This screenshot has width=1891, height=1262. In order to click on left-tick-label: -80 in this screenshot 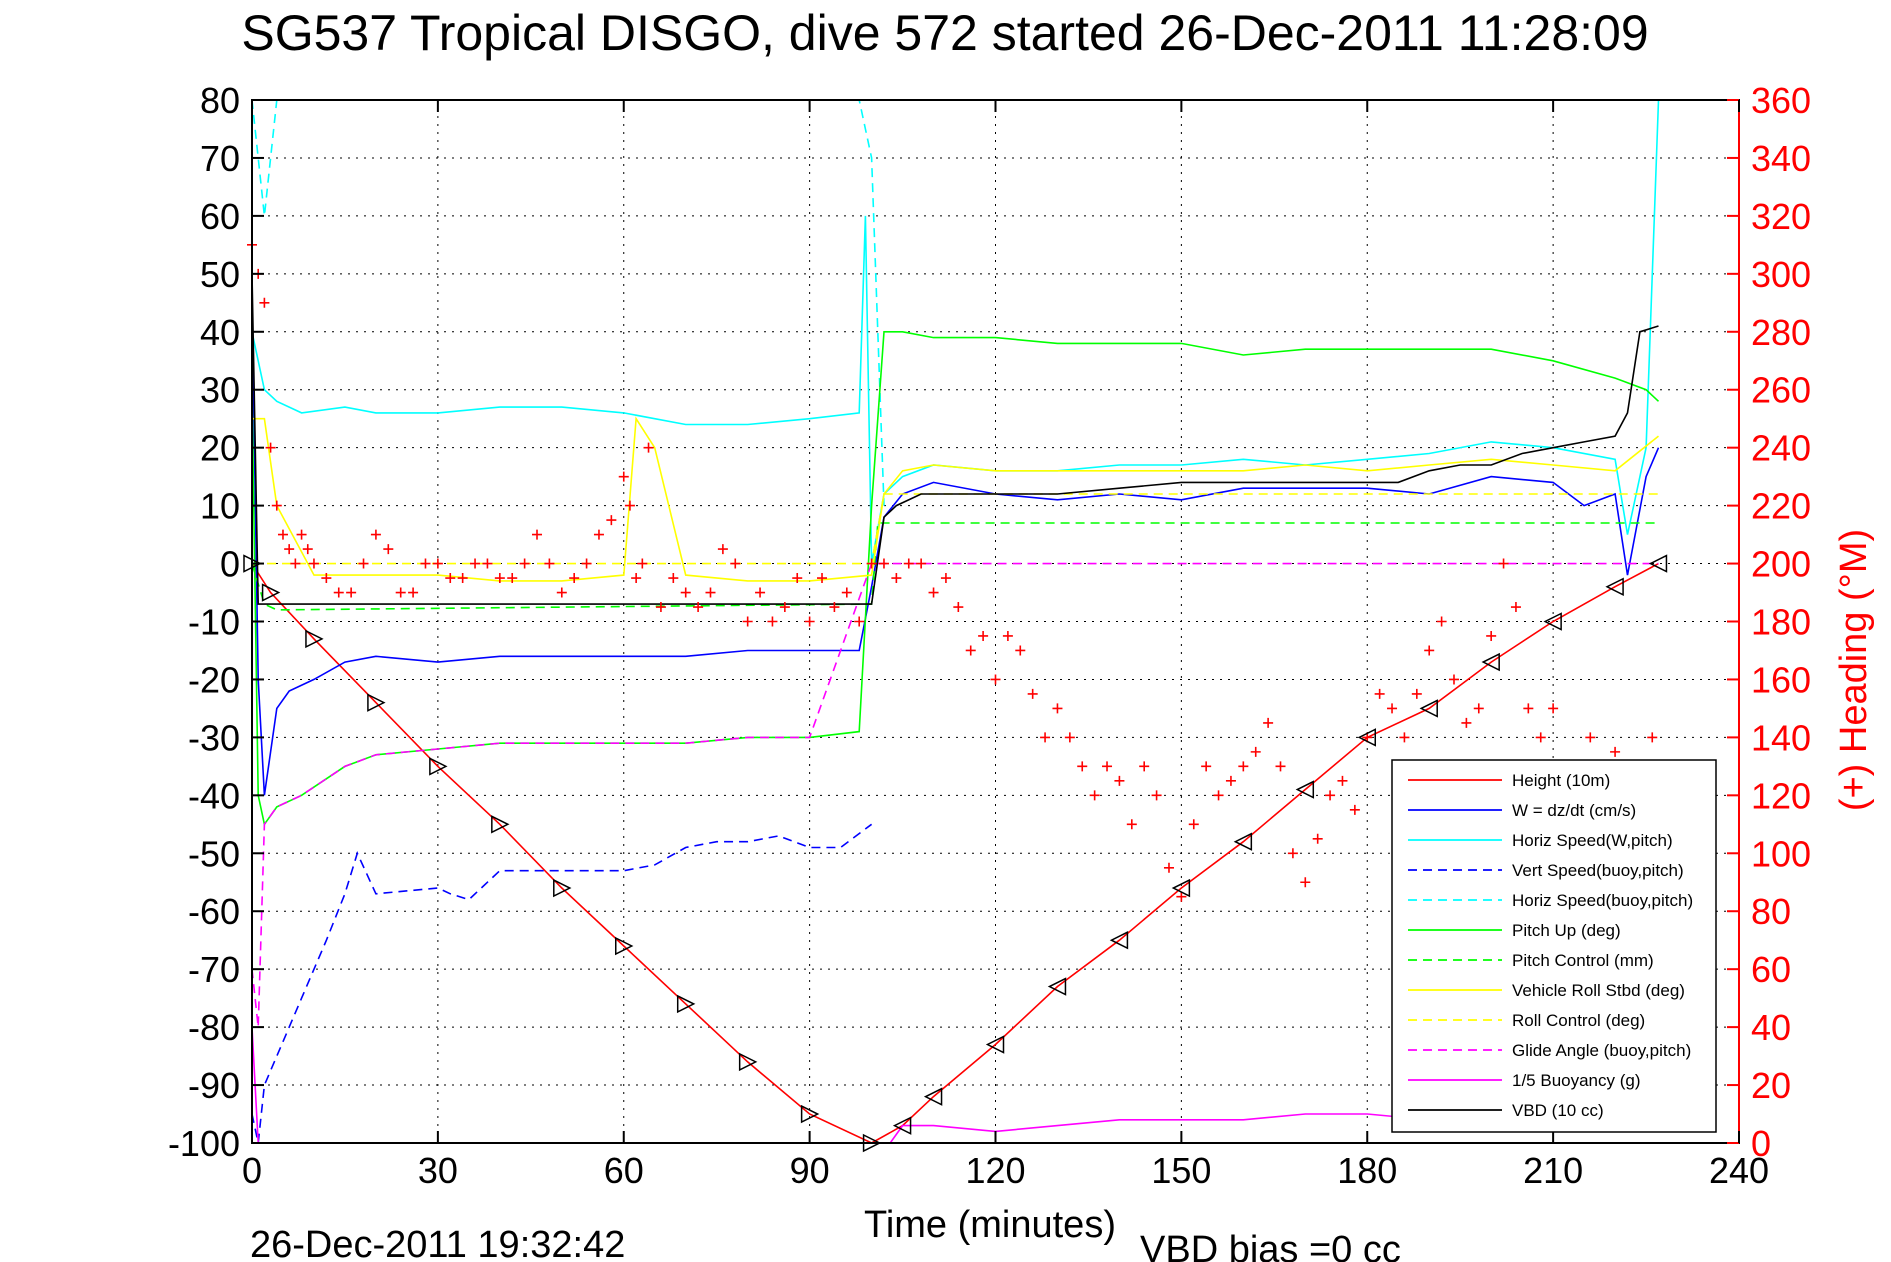, I will do `click(214, 1027)`.